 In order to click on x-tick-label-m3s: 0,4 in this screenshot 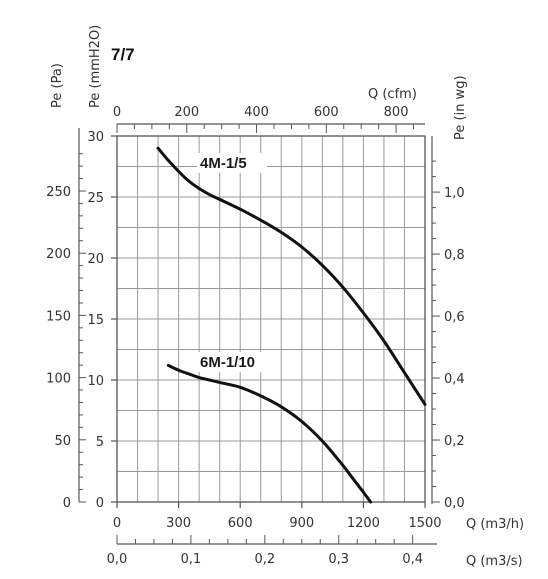, I will do `click(412, 559)`.